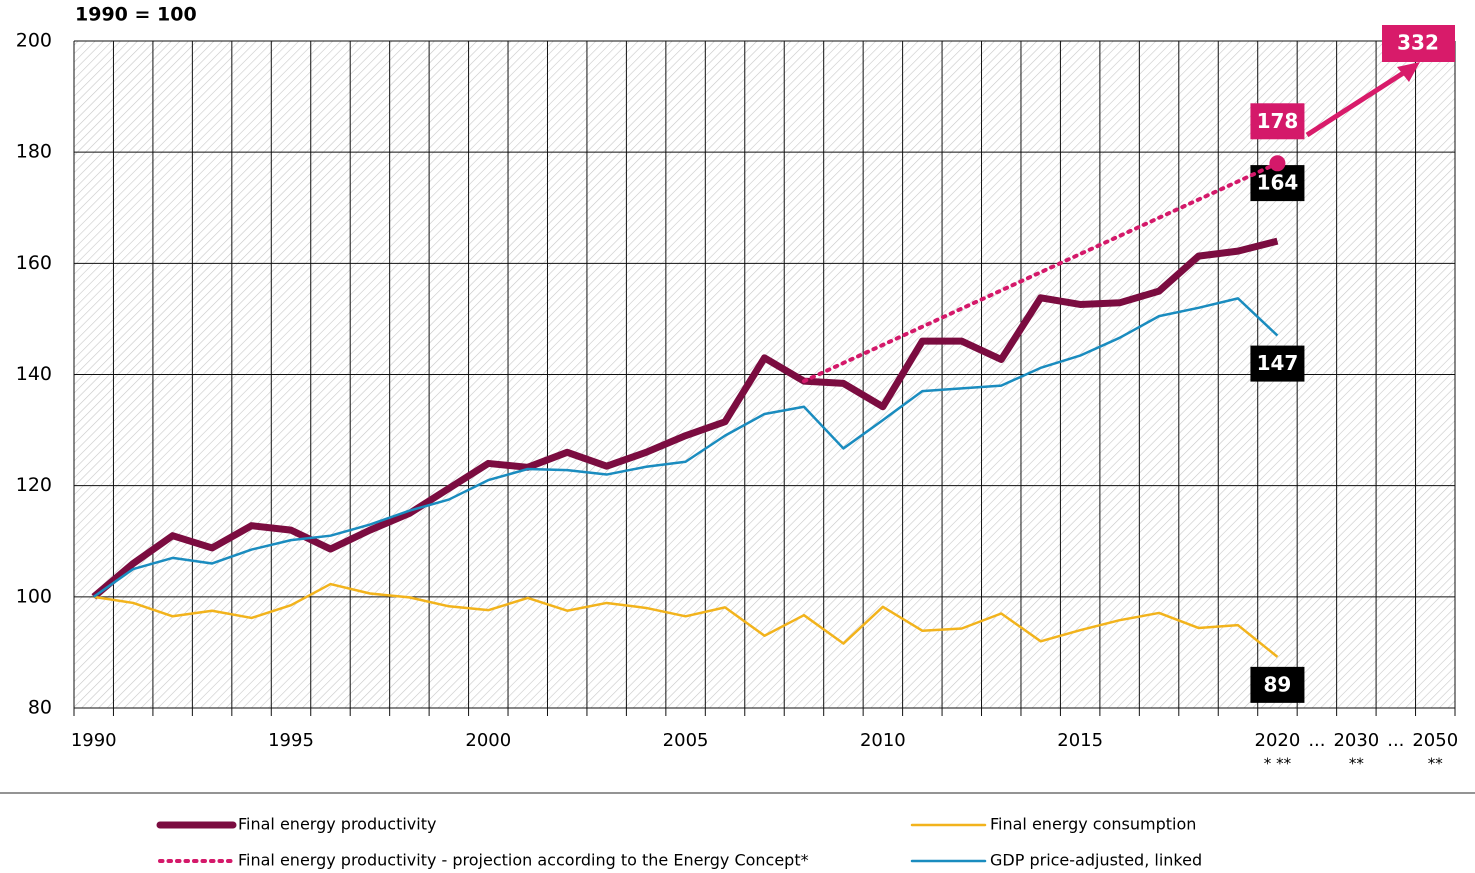  Describe the element at coordinates (34, 152) in the screenshot. I see `y-tick-label: 180` at that location.